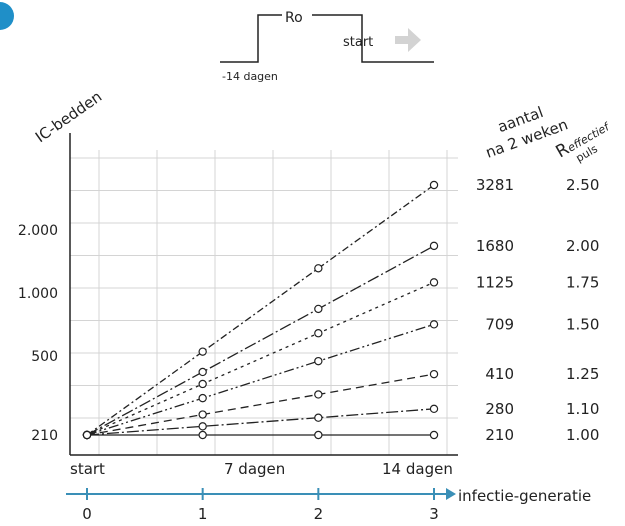 The height and width of the screenshot is (526, 625). Describe the element at coordinates (250, 76) in the screenshot. I see `pulse-minus14-label: -14 dagen` at that location.